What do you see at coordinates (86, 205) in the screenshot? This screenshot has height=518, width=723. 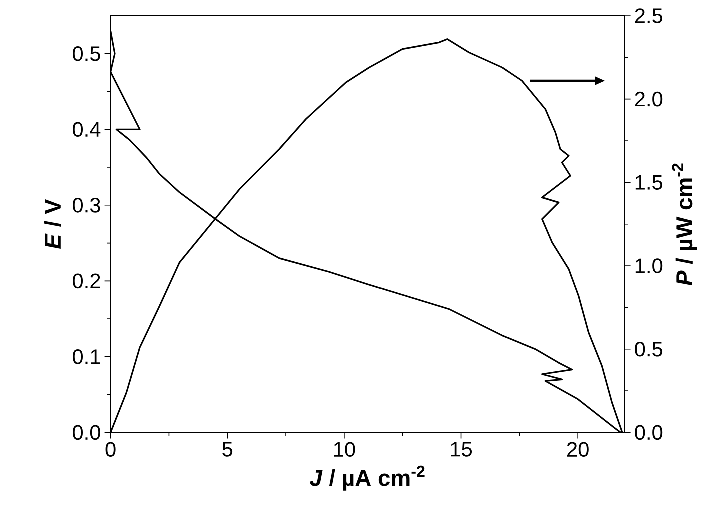 I see `y-tick-label: 0.3` at bounding box center [86, 205].